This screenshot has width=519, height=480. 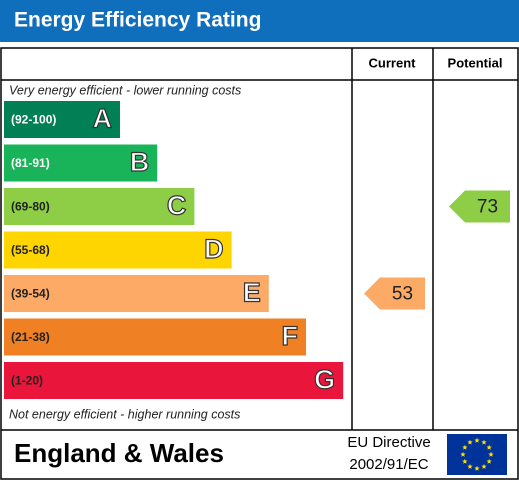 What do you see at coordinates (290, 336) in the screenshot?
I see `band-letter: F` at bounding box center [290, 336].